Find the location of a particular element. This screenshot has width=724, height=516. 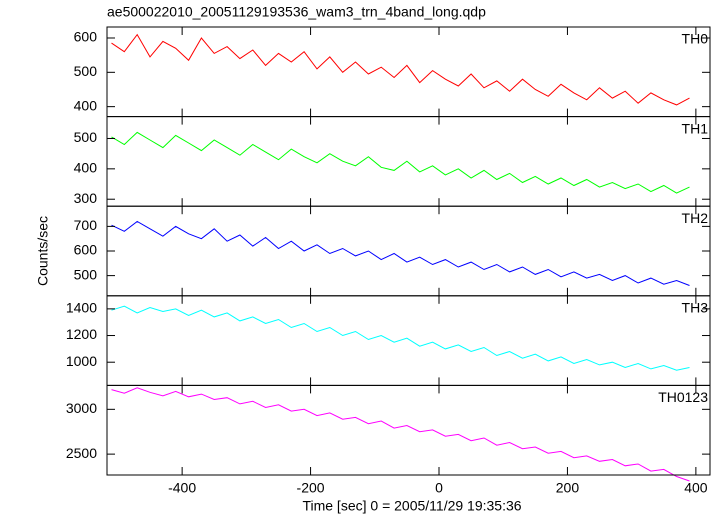

y-tick-label: 1000 is located at coordinates (81, 361).